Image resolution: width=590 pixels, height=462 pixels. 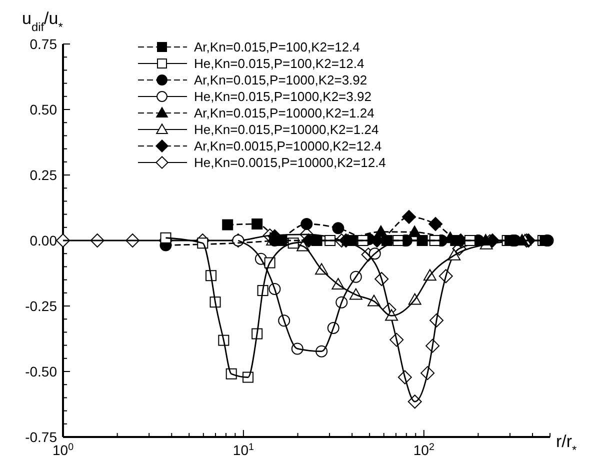 What do you see at coordinates (43, 21) in the screenshot?
I see `y-axis-title: u$_{dif}$/u$_{*}$` at bounding box center [43, 21].